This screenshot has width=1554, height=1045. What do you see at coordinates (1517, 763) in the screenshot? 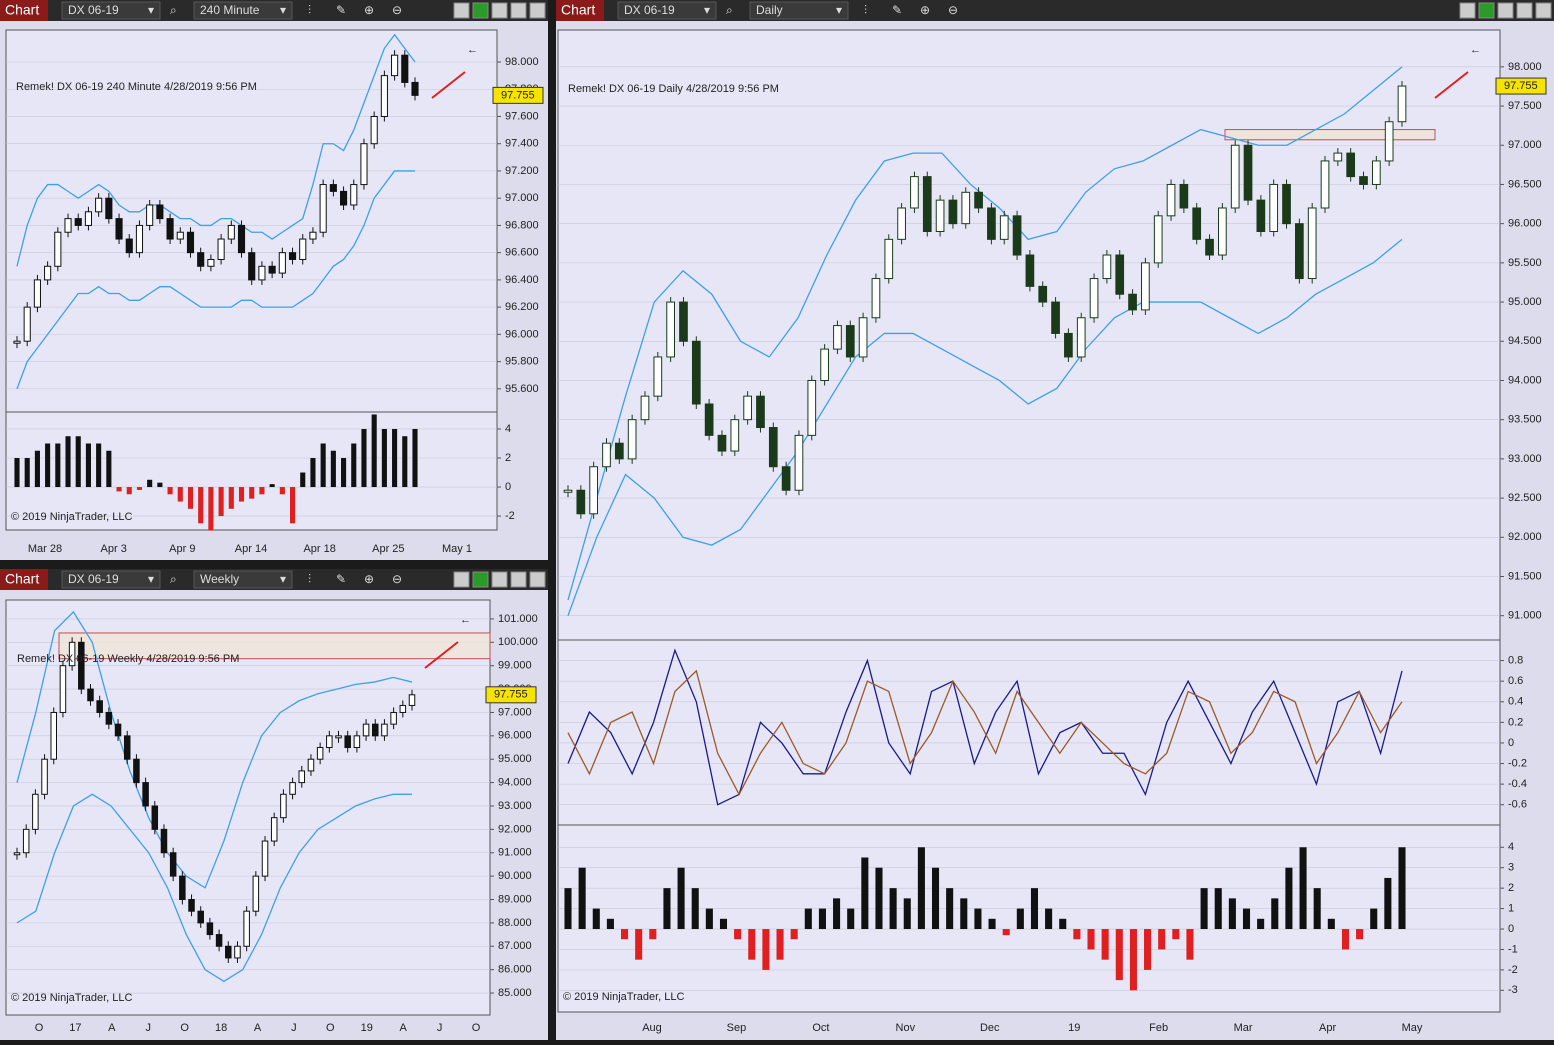
I see `y-tick-label: -0.2` at bounding box center [1517, 763].